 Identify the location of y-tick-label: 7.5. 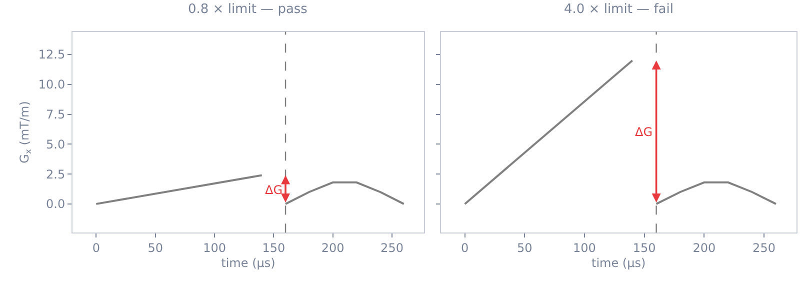
(56, 114).